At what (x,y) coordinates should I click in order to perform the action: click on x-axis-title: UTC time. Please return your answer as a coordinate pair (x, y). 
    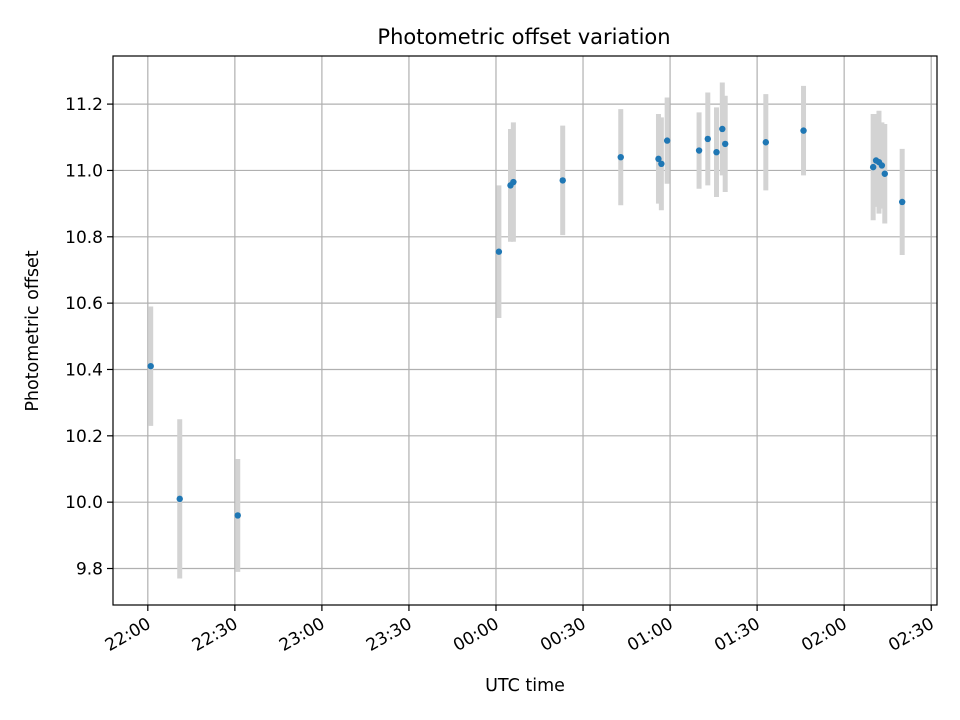
    Looking at the image, I should click on (525, 686).